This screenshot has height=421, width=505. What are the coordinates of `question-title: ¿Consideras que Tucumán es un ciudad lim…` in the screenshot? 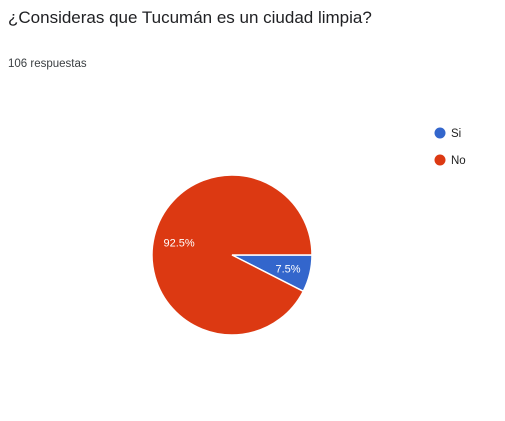 It's located at (190, 17).